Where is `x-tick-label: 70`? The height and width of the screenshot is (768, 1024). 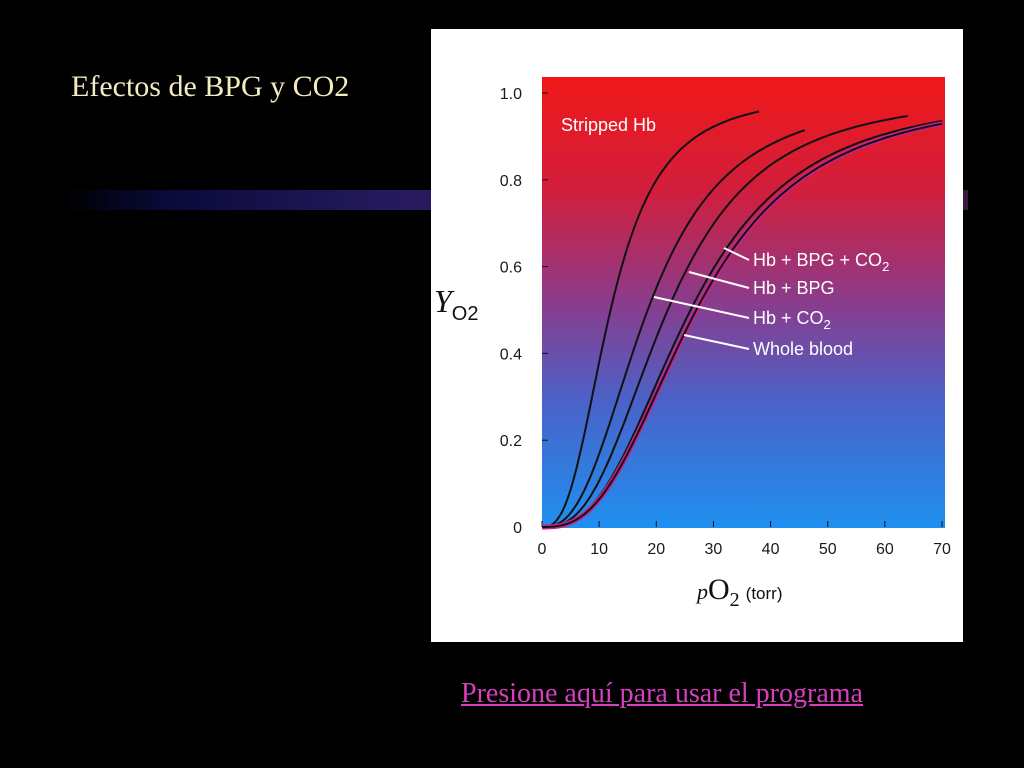 x-tick-label: 70 is located at coordinates (942, 549).